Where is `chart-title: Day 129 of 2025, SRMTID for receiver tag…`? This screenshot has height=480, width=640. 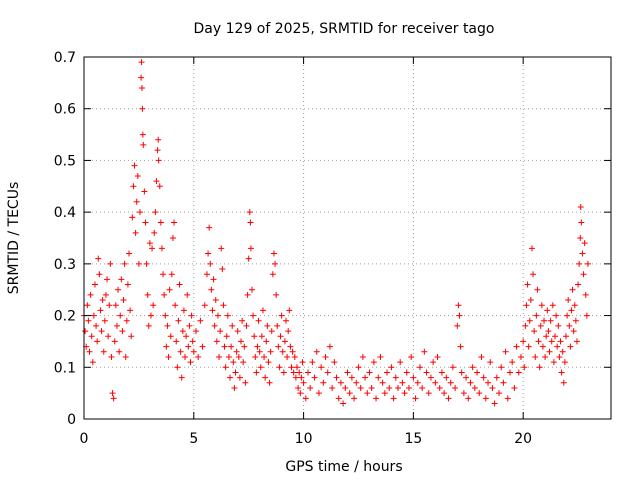
chart-title: Day 129 of 2025, SRMTID for receiver tag… is located at coordinates (344, 29).